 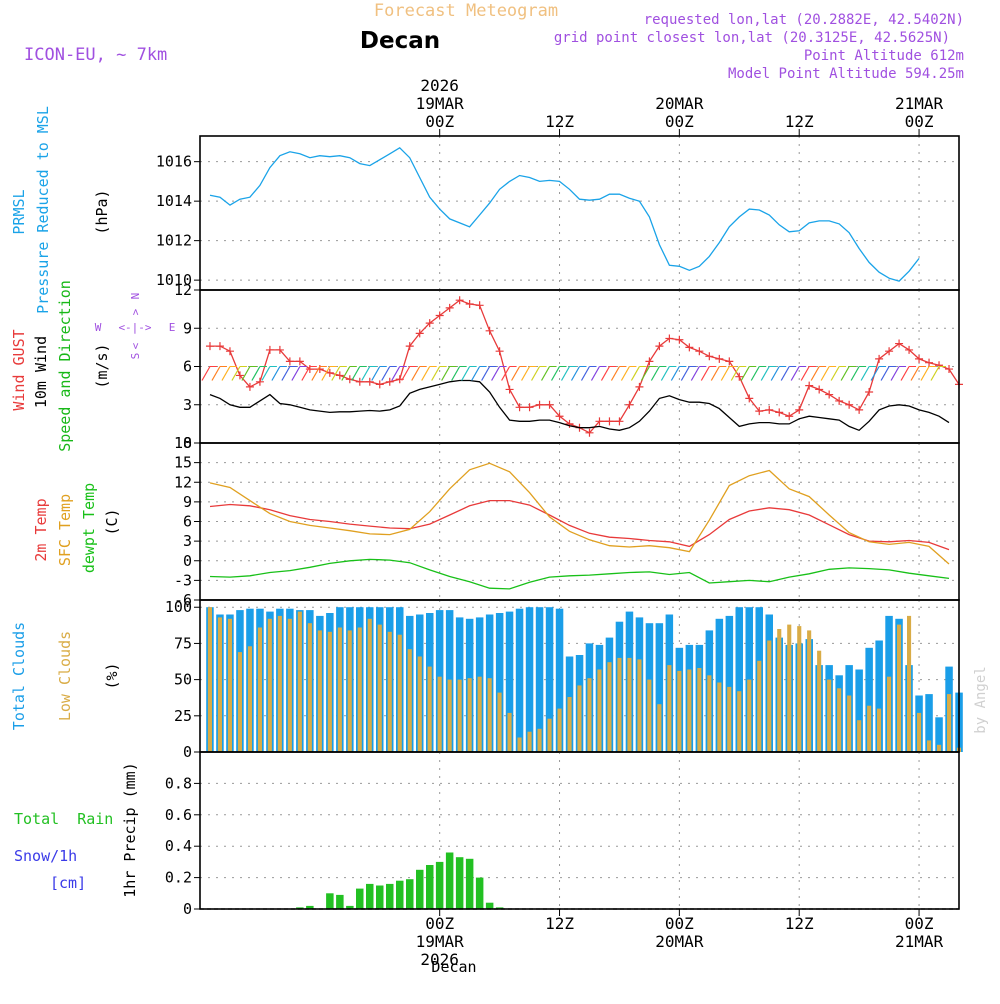 I want to click on pressure-unit: (hPa), so click(x=102, y=211).